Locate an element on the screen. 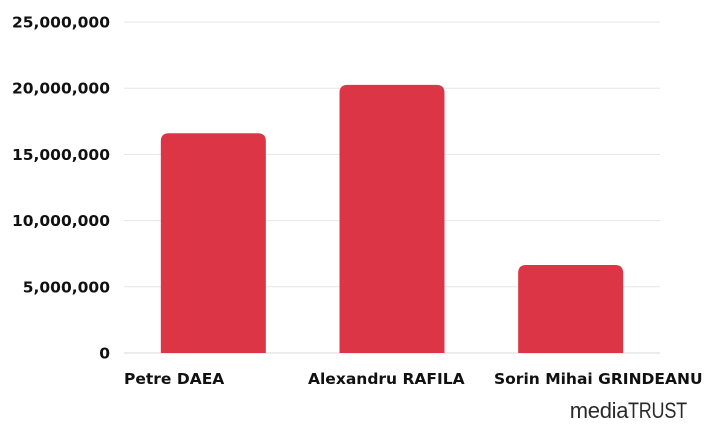 This screenshot has width=726, height=428. logo-prefix: media is located at coordinates (599, 410).